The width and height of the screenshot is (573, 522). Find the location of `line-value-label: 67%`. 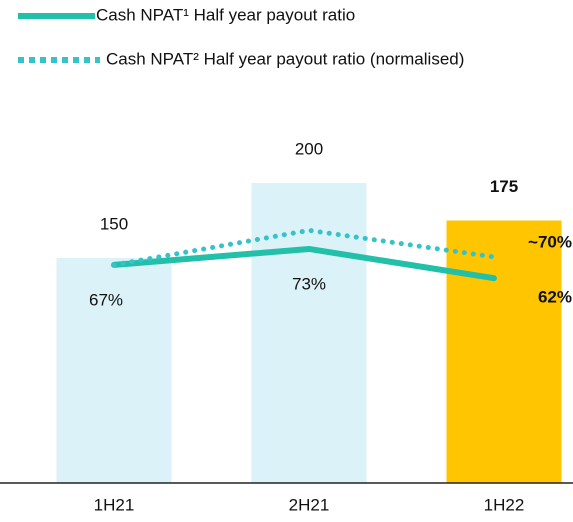

line-value-label: 67% is located at coordinates (106, 299).